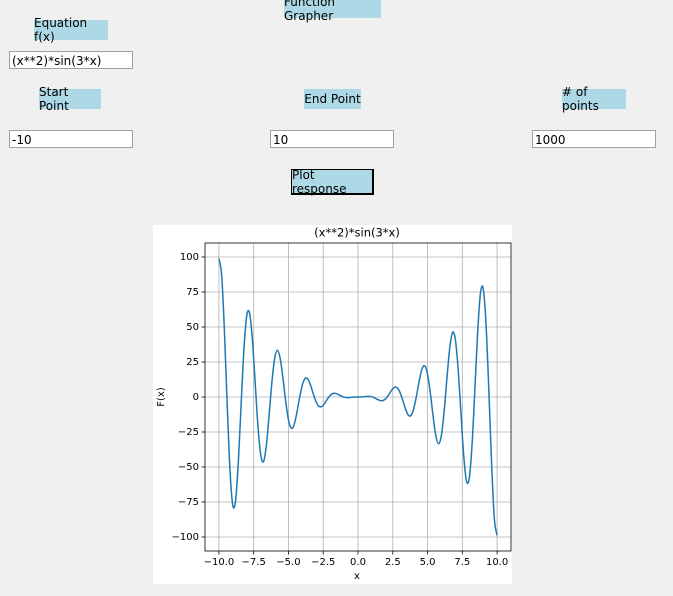  What do you see at coordinates (357, 576) in the screenshot?
I see `x-axis-label: x` at bounding box center [357, 576].